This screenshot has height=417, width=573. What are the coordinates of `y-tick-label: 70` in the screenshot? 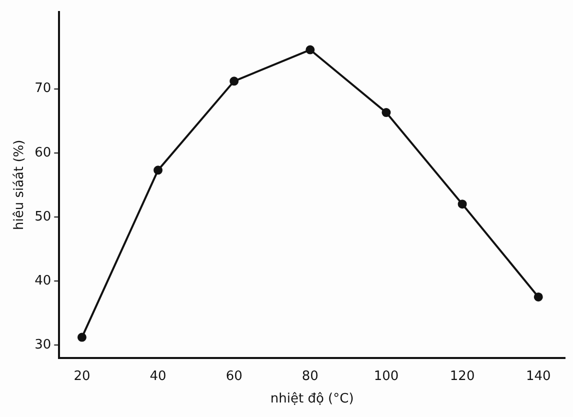 It's located at (43, 88).